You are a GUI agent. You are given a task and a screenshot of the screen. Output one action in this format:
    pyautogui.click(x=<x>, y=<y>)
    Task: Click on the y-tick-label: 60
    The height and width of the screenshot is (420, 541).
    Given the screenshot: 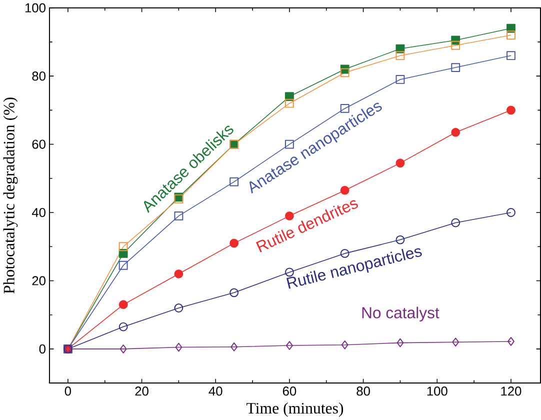 What is the action you would take?
    pyautogui.click(x=39, y=144)
    